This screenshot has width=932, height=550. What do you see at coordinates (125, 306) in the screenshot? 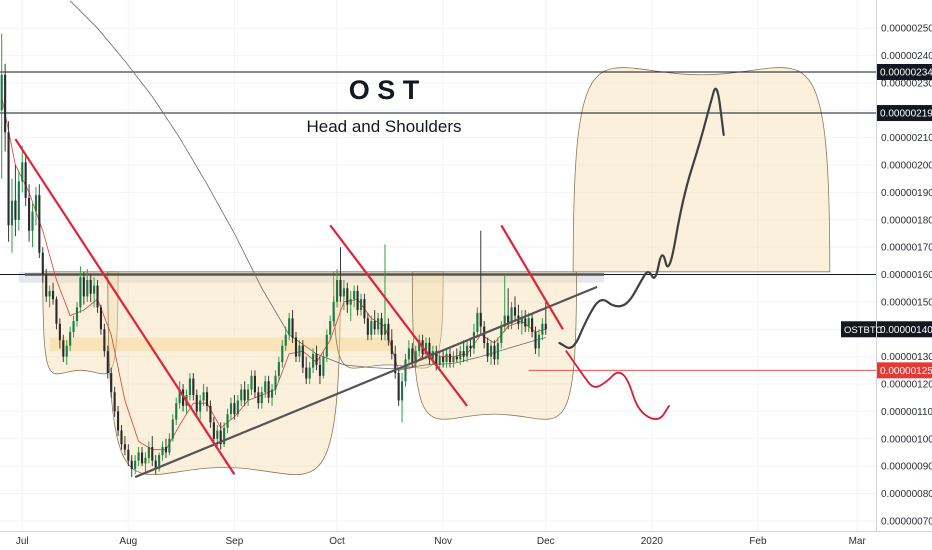
I see `red-trendline` at bounding box center [125, 306].